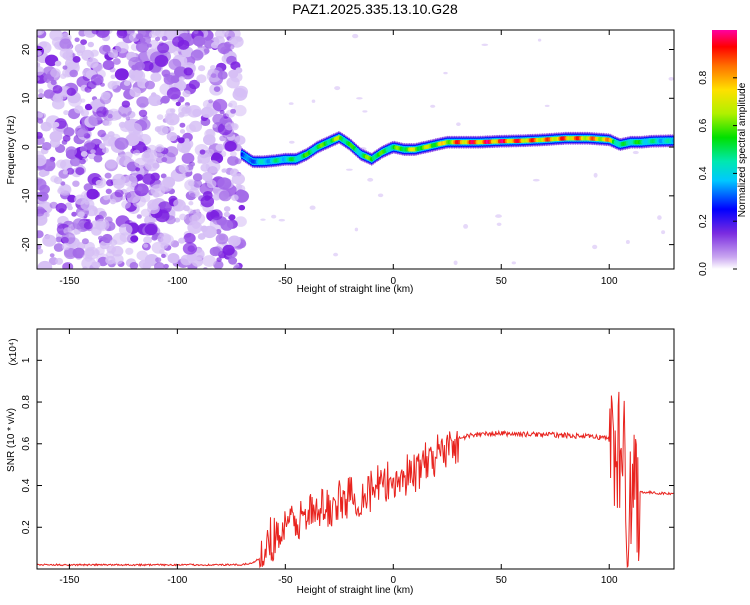 The image size is (750, 605). Describe the element at coordinates (724, 149) in the screenshot. I see `colorbar-gradient` at that location.